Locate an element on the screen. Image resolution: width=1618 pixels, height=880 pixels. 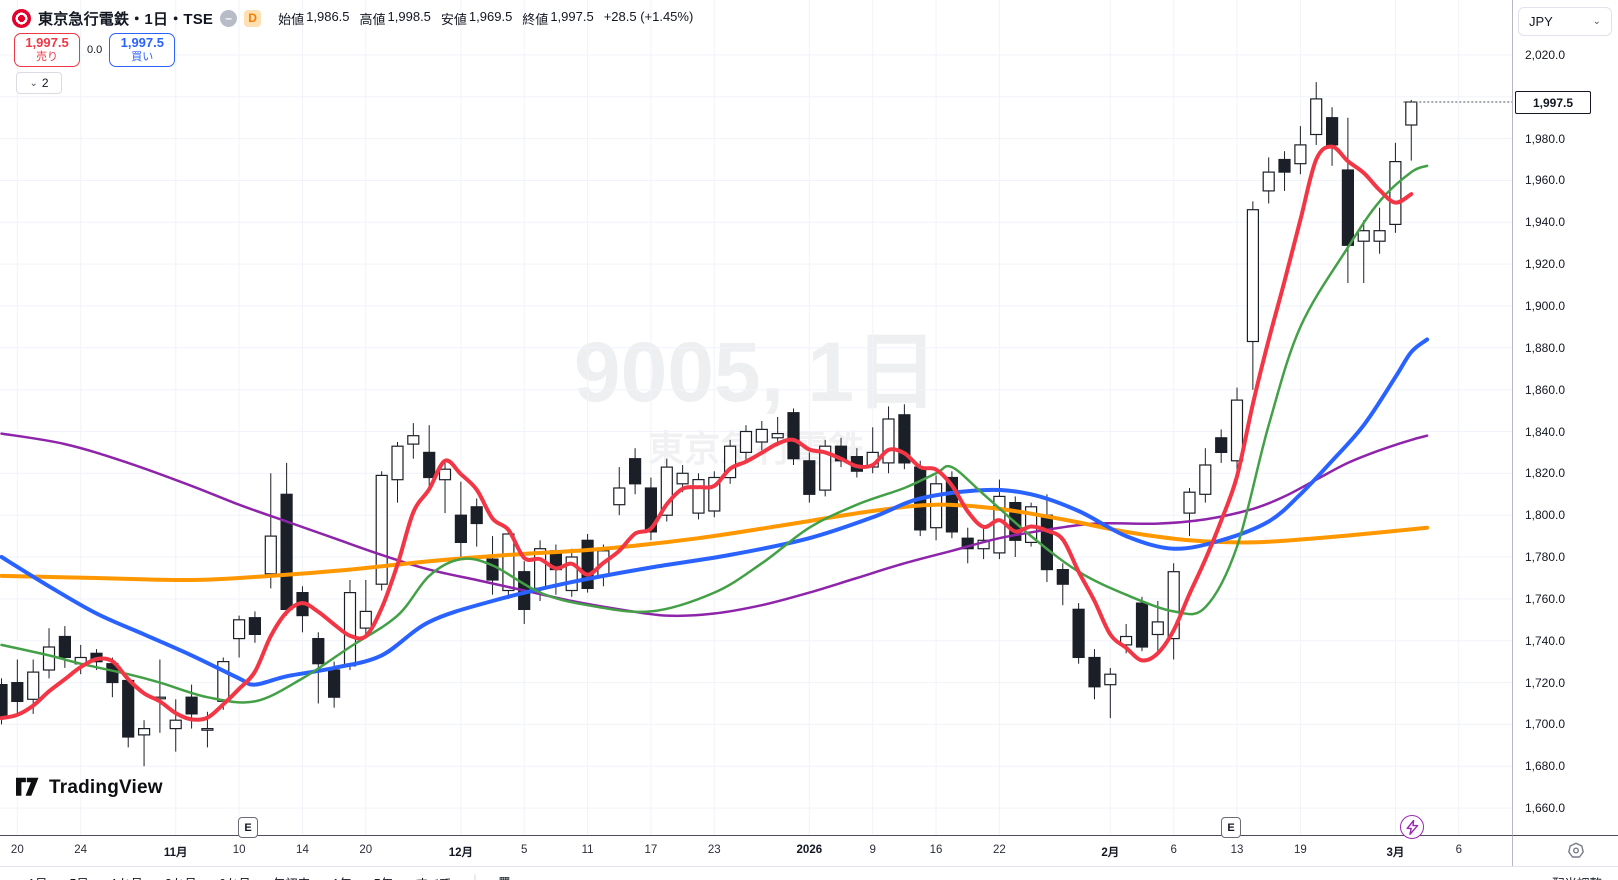
low-value: 安値 1,969.5 is located at coordinates (476, 17).